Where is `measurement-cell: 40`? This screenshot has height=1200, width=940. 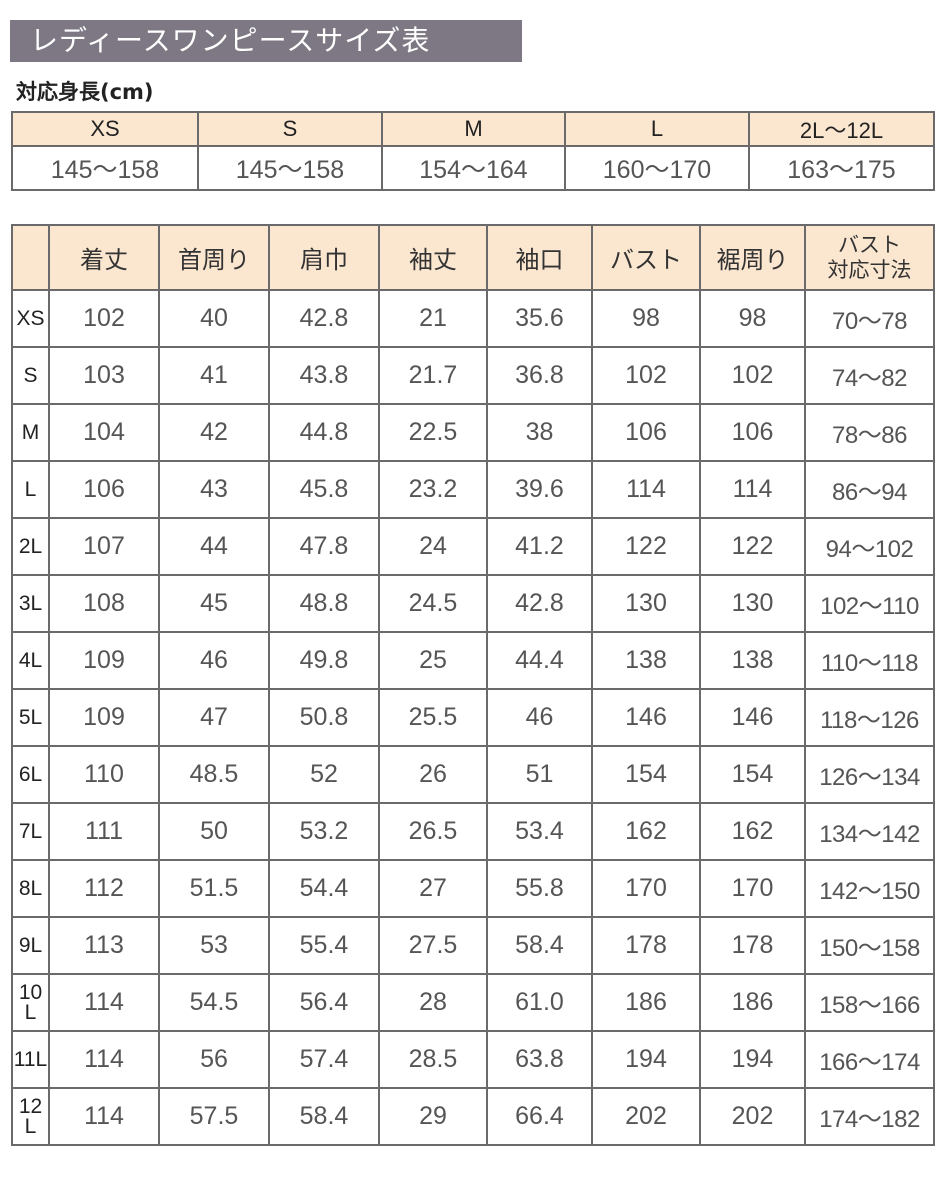 measurement-cell: 40 is located at coordinates (214, 318).